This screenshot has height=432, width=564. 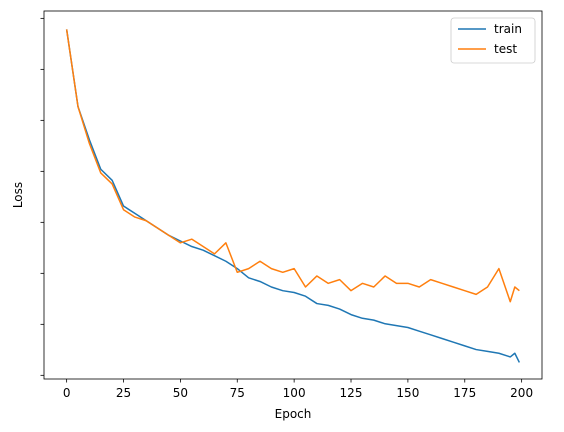 I want to click on legend-label-test: test, so click(x=505, y=49).